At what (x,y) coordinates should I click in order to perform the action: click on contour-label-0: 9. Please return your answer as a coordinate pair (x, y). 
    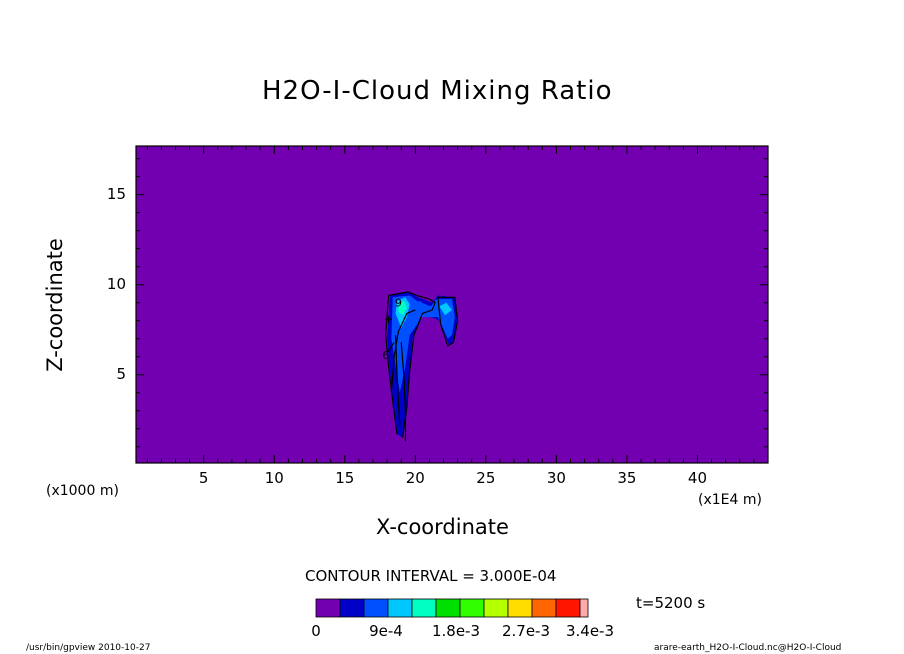
    Looking at the image, I should click on (398, 303).